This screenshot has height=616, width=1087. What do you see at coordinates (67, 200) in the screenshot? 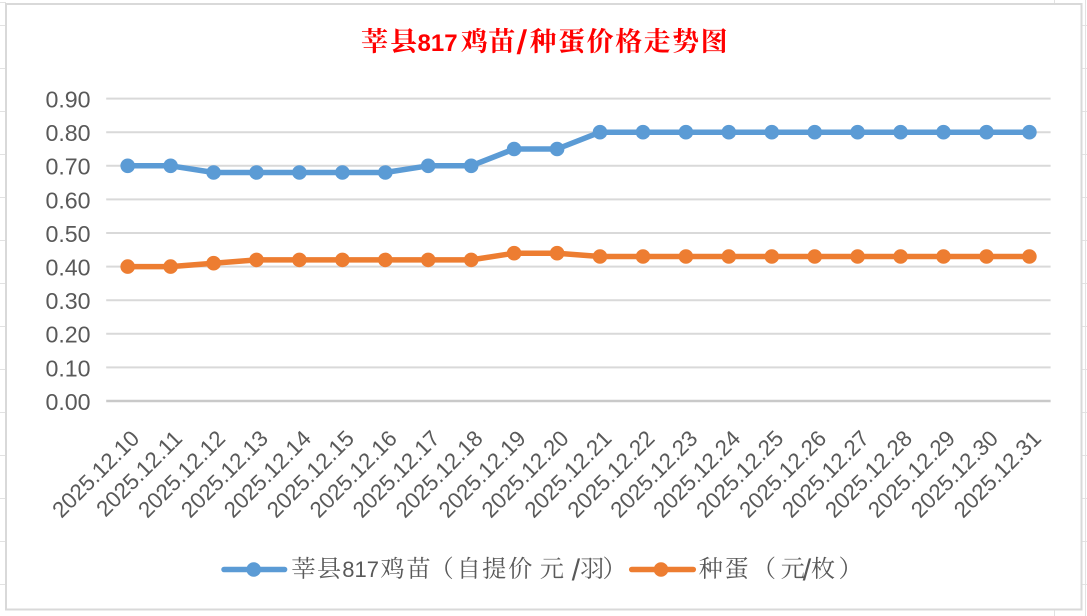
I see `svg-text: 0.60` at bounding box center [67, 200].